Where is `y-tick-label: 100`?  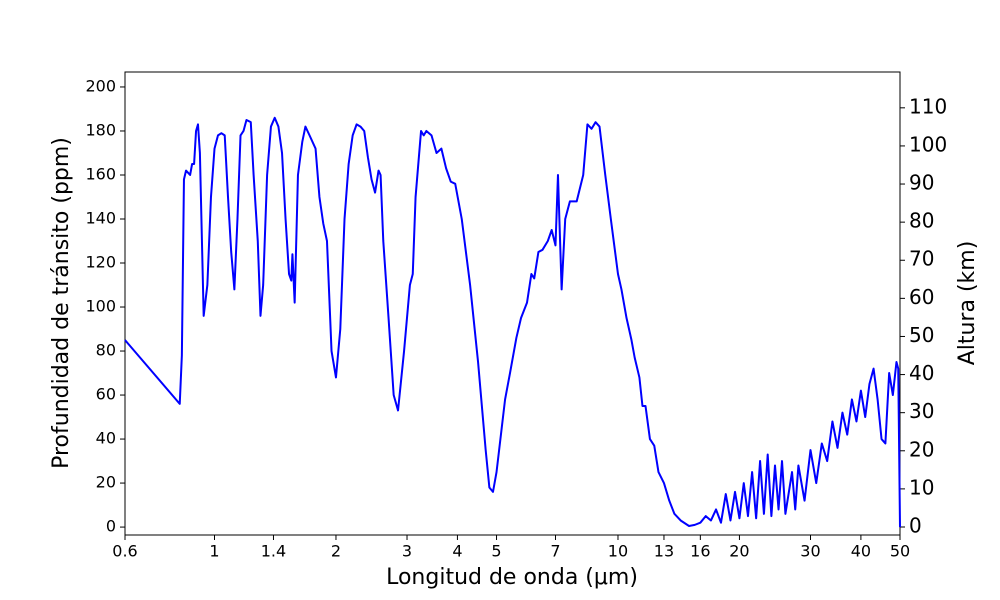 y-tick-label: 100 is located at coordinates (100, 306).